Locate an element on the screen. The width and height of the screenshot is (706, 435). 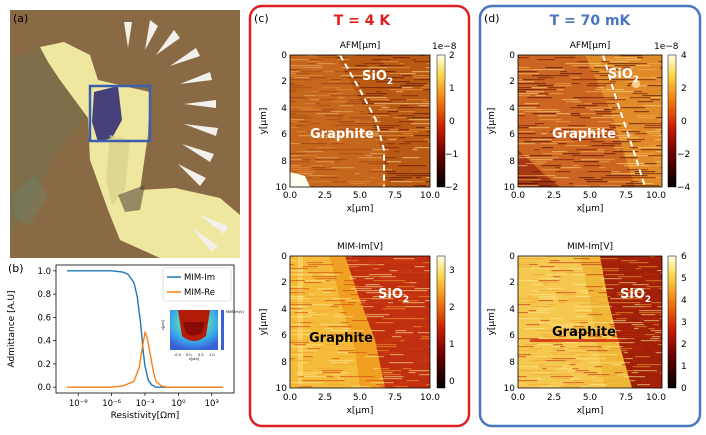
c-mim-frame is located at coordinates (360, 322).